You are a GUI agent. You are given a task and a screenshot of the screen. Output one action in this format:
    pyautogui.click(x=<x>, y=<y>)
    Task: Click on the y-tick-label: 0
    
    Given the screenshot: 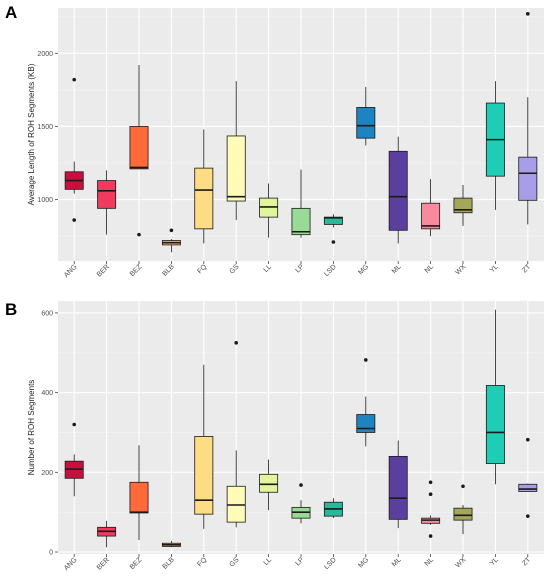 What is the action you would take?
    pyautogui.click(x=51, y=553)
    